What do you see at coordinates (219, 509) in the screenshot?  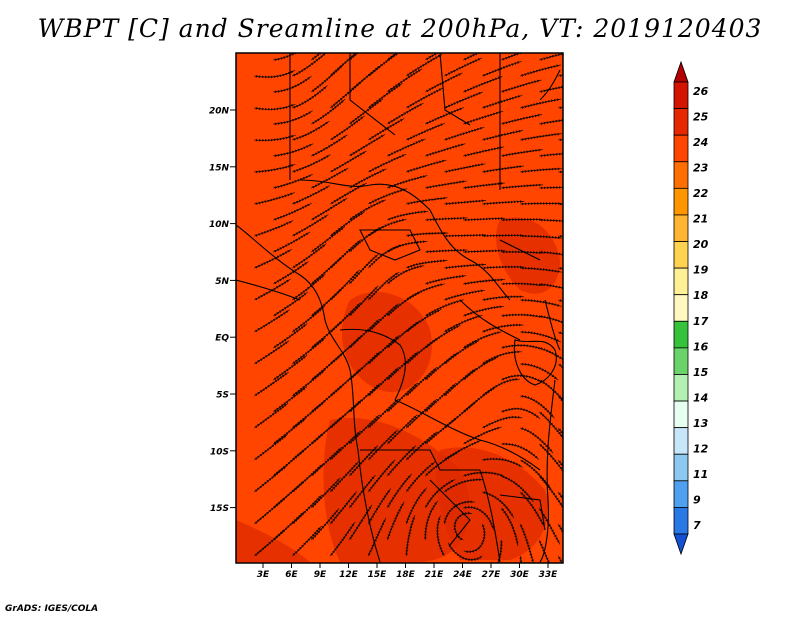 I see `lat-label: 15S` at bounding box center [219, 509].